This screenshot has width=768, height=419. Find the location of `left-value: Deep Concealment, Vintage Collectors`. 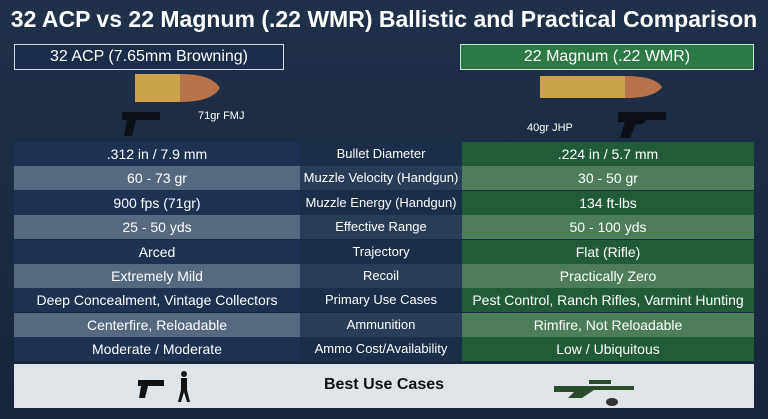

left-value: Deep Concealment, Vintage Collectors is located at coordinates (157, 300).